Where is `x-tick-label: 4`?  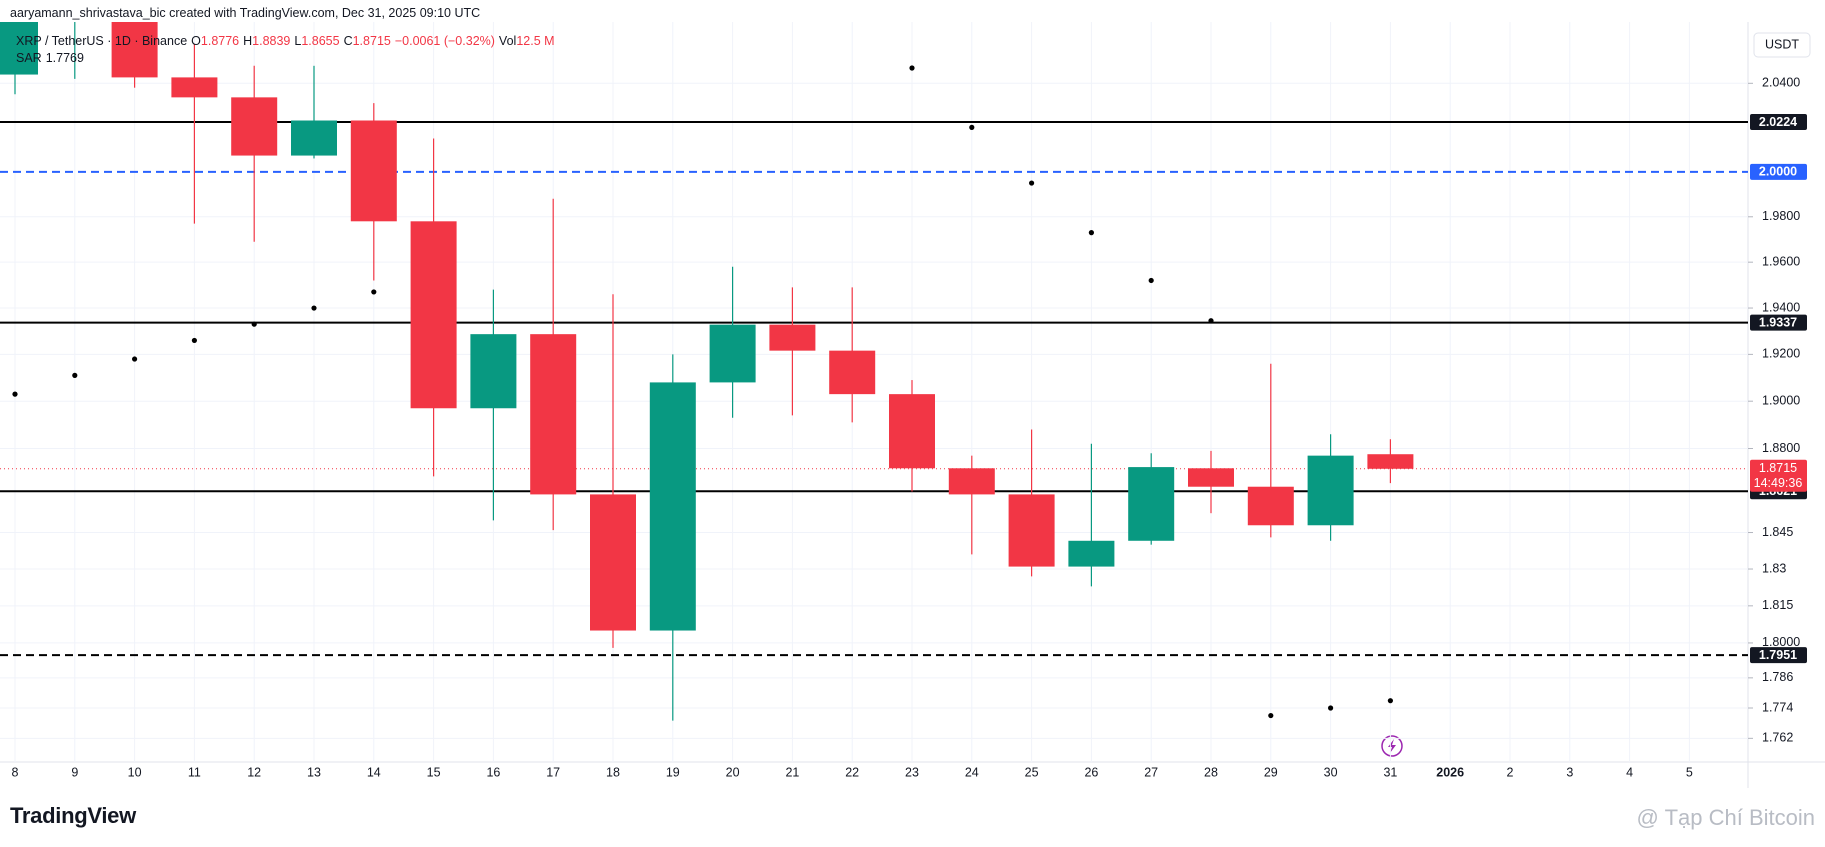
x-tick-label: 4 is located at coordinates (1629, 772).